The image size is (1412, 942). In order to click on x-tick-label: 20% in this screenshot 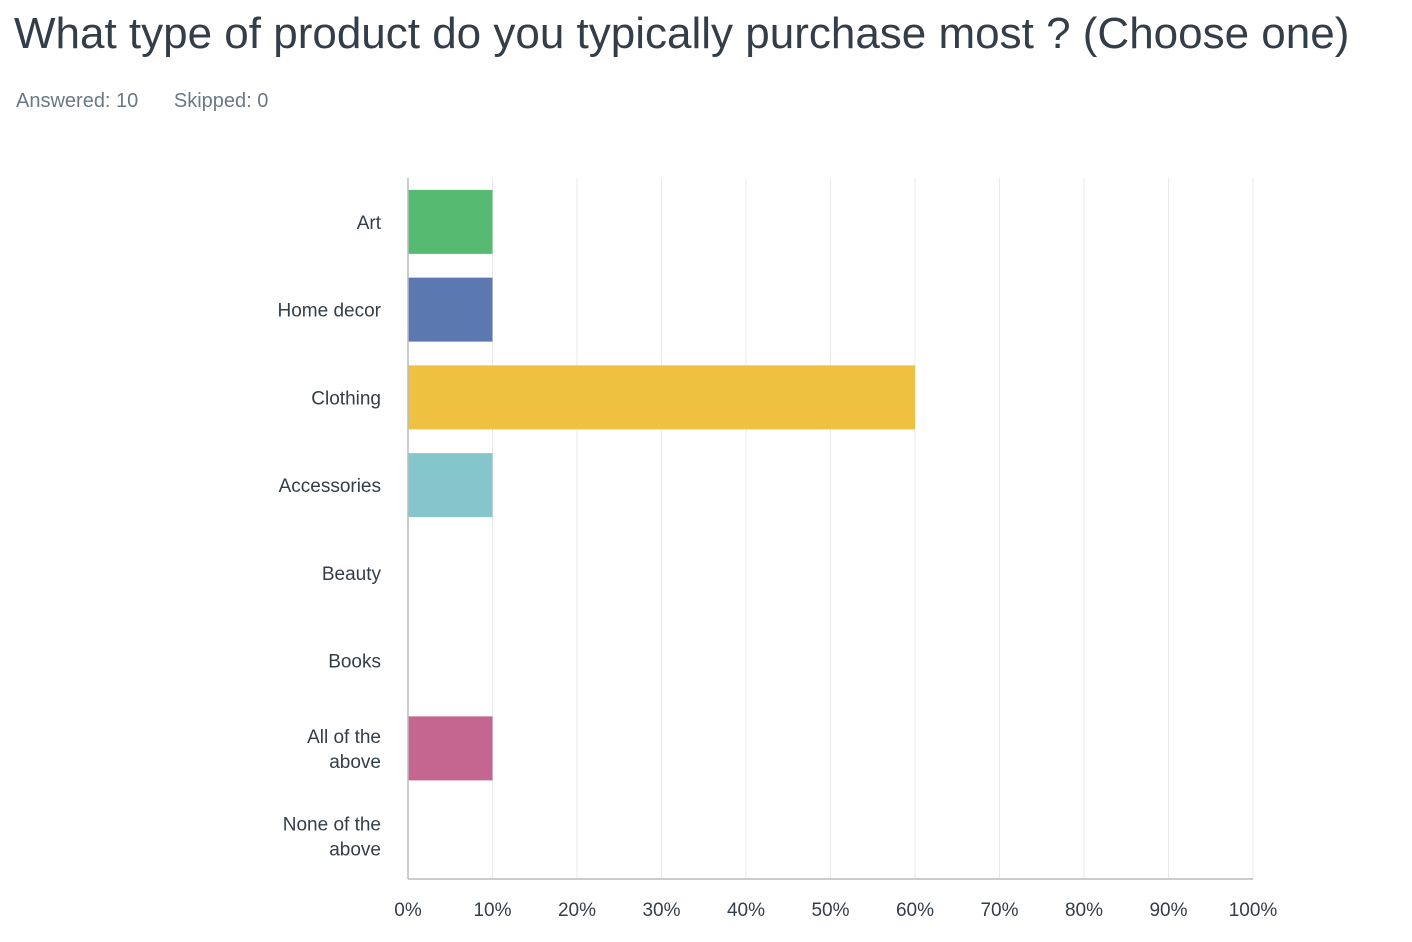, I will do `click(577, 910)`.